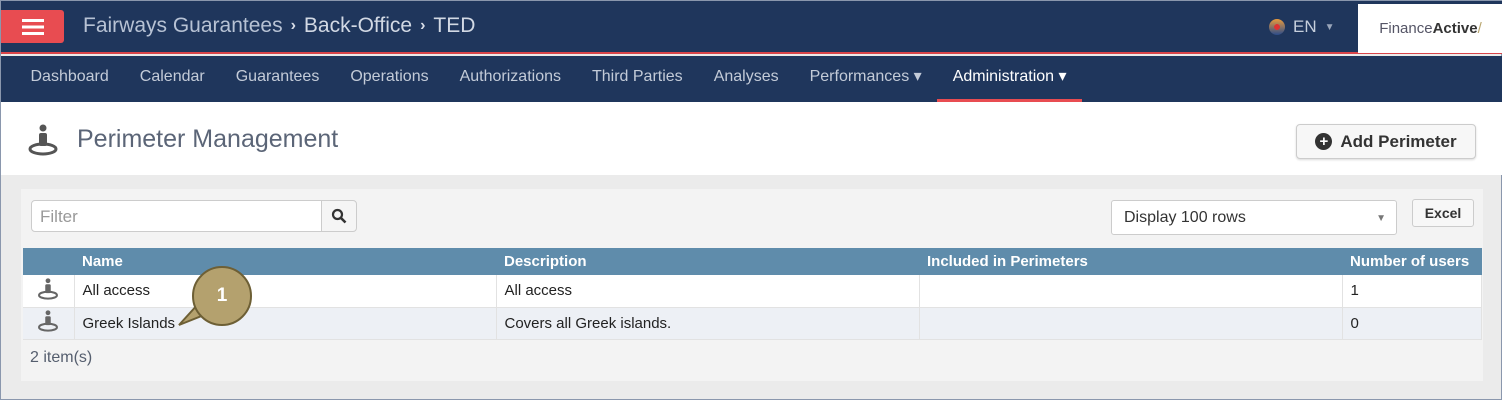  What do you see at coordinates (1412, 261) in the screenshot?
I see `column-header-users: Number of users` at bounding box center [1412, 261].